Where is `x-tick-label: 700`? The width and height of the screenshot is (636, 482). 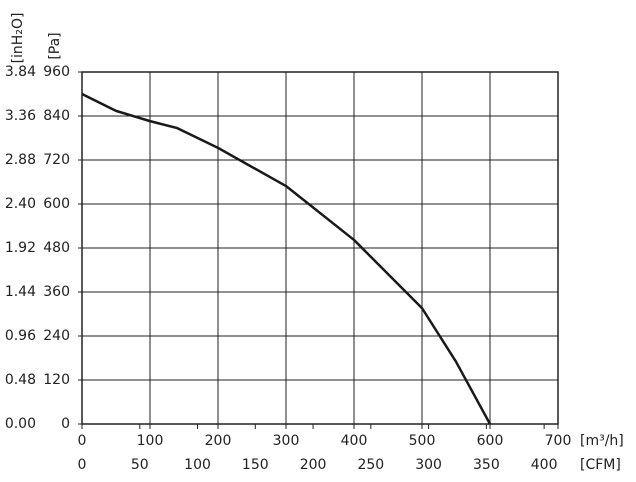
x-tick-label: 700 is located at coordinates (558, 441).